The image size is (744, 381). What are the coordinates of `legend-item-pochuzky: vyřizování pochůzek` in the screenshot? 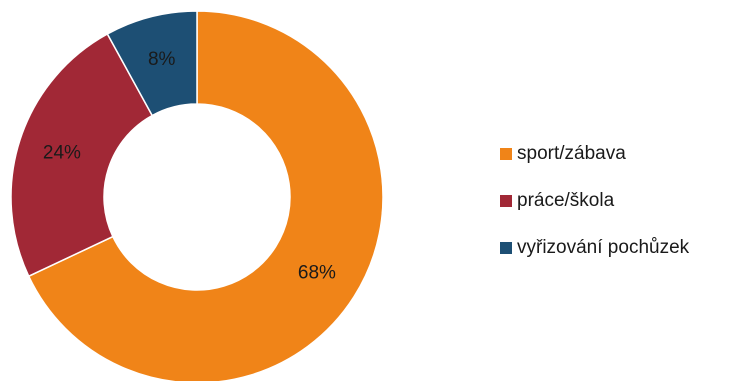 It's located at (594, 248).